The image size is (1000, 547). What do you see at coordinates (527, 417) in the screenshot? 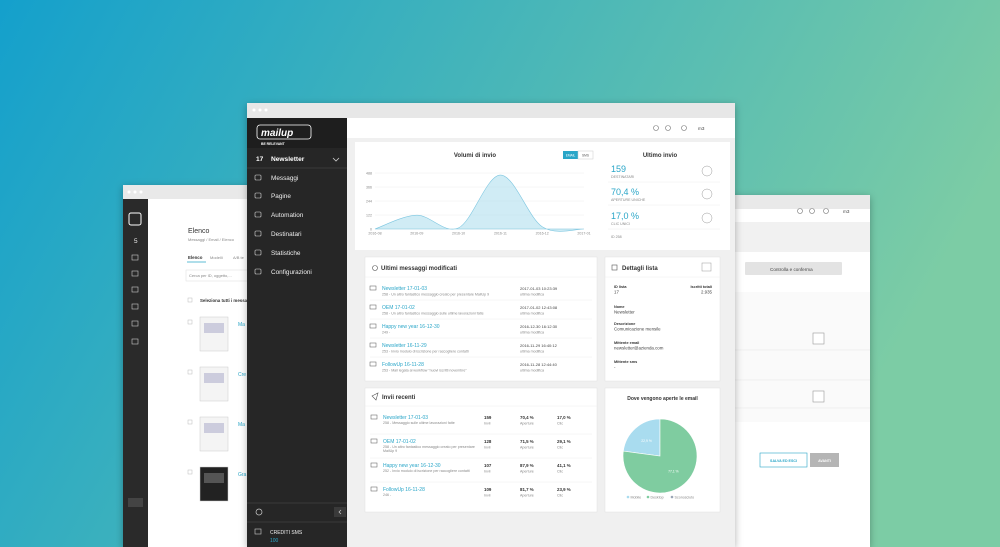
I see `metric-value: 70,4 %` at bounding box center [527, 417].